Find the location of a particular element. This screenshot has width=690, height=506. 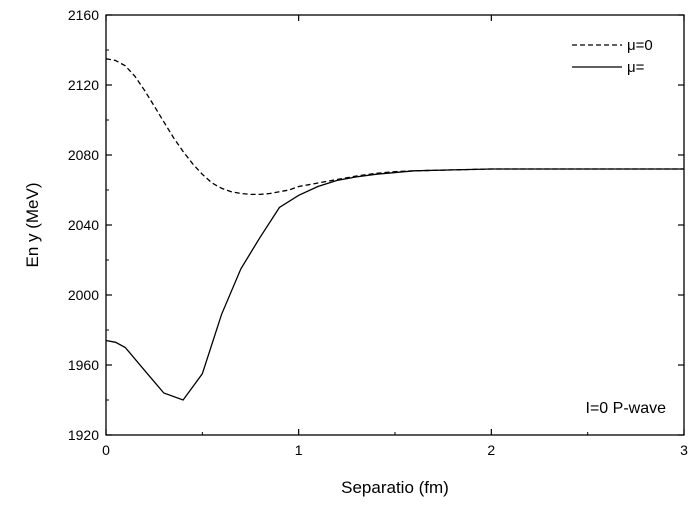

legend-label-1: μ=0 is located at coordinates (640, 45).